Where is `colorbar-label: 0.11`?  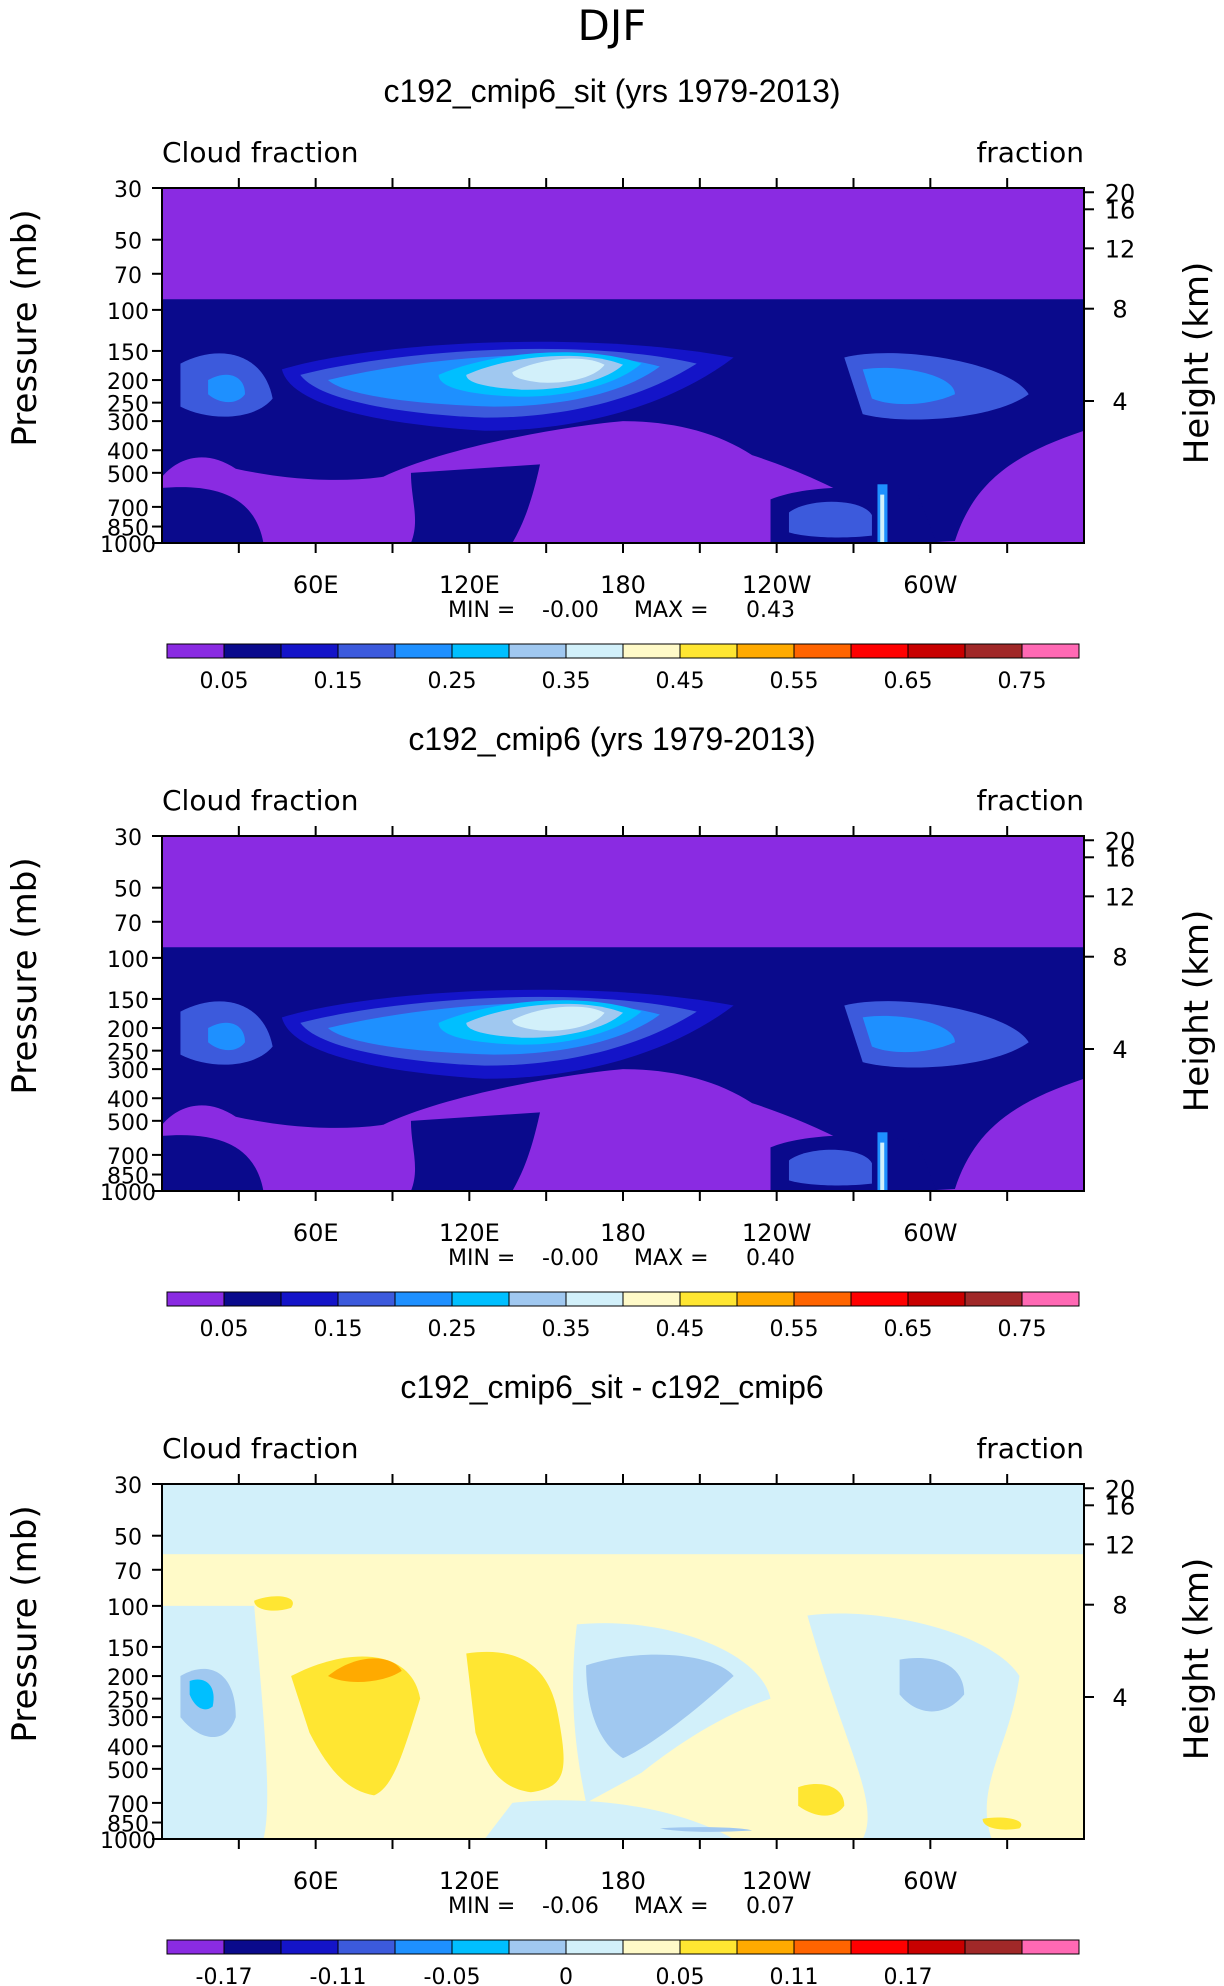
colorbar-label: 0.11 is located at coordinates (794, 1975).